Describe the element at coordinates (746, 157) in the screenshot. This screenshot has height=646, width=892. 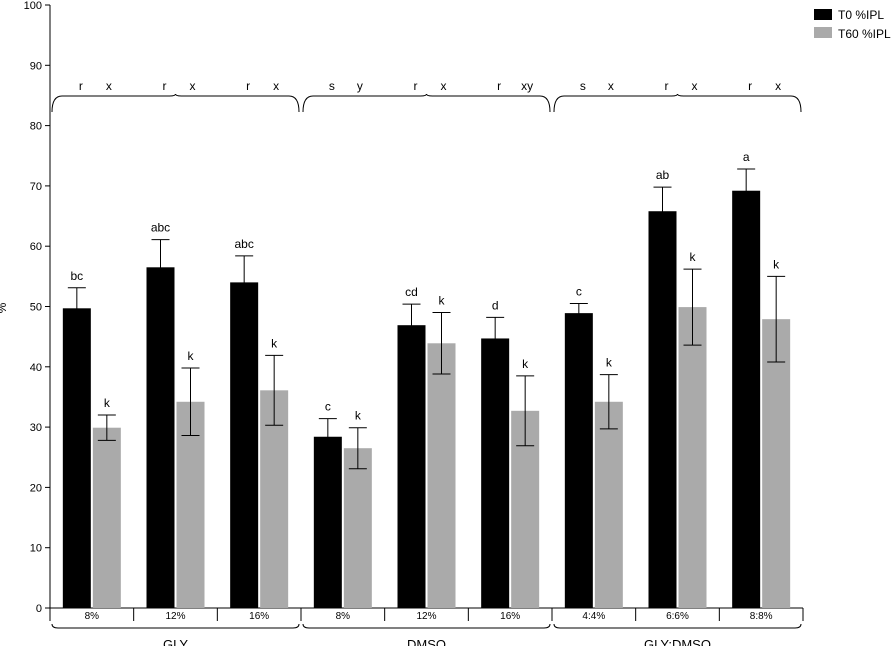
I see `sig-label-t0: a` at that location.